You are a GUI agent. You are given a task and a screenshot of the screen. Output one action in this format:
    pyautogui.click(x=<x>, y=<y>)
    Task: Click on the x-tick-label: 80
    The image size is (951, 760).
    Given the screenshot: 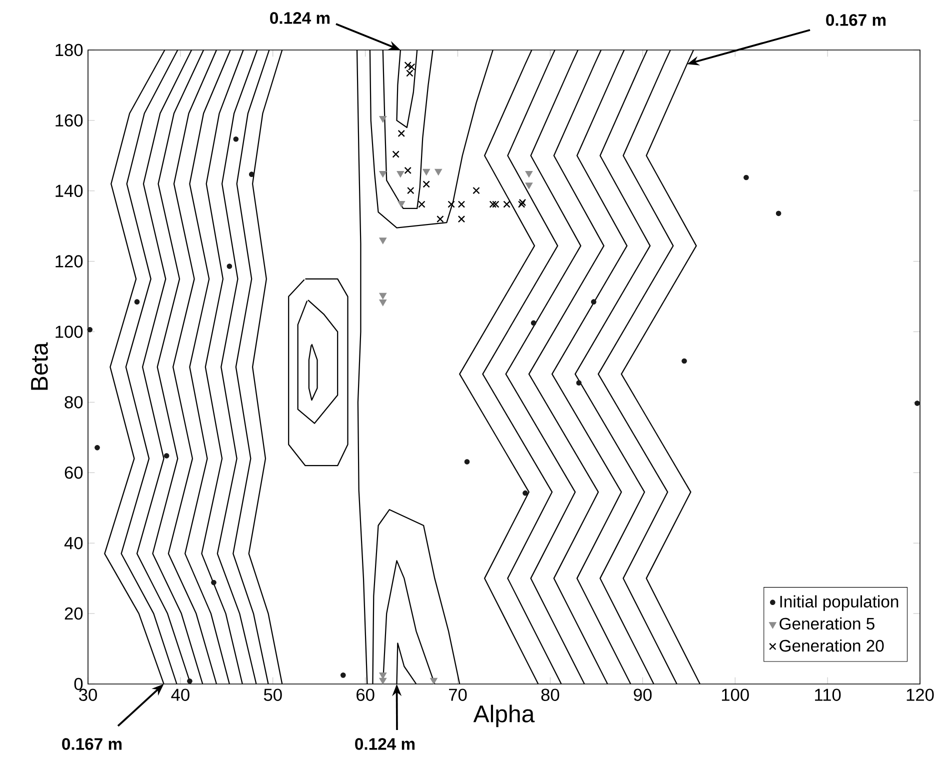 What is the action you would take?
    pyautogui.click(x=550, y=694)
    